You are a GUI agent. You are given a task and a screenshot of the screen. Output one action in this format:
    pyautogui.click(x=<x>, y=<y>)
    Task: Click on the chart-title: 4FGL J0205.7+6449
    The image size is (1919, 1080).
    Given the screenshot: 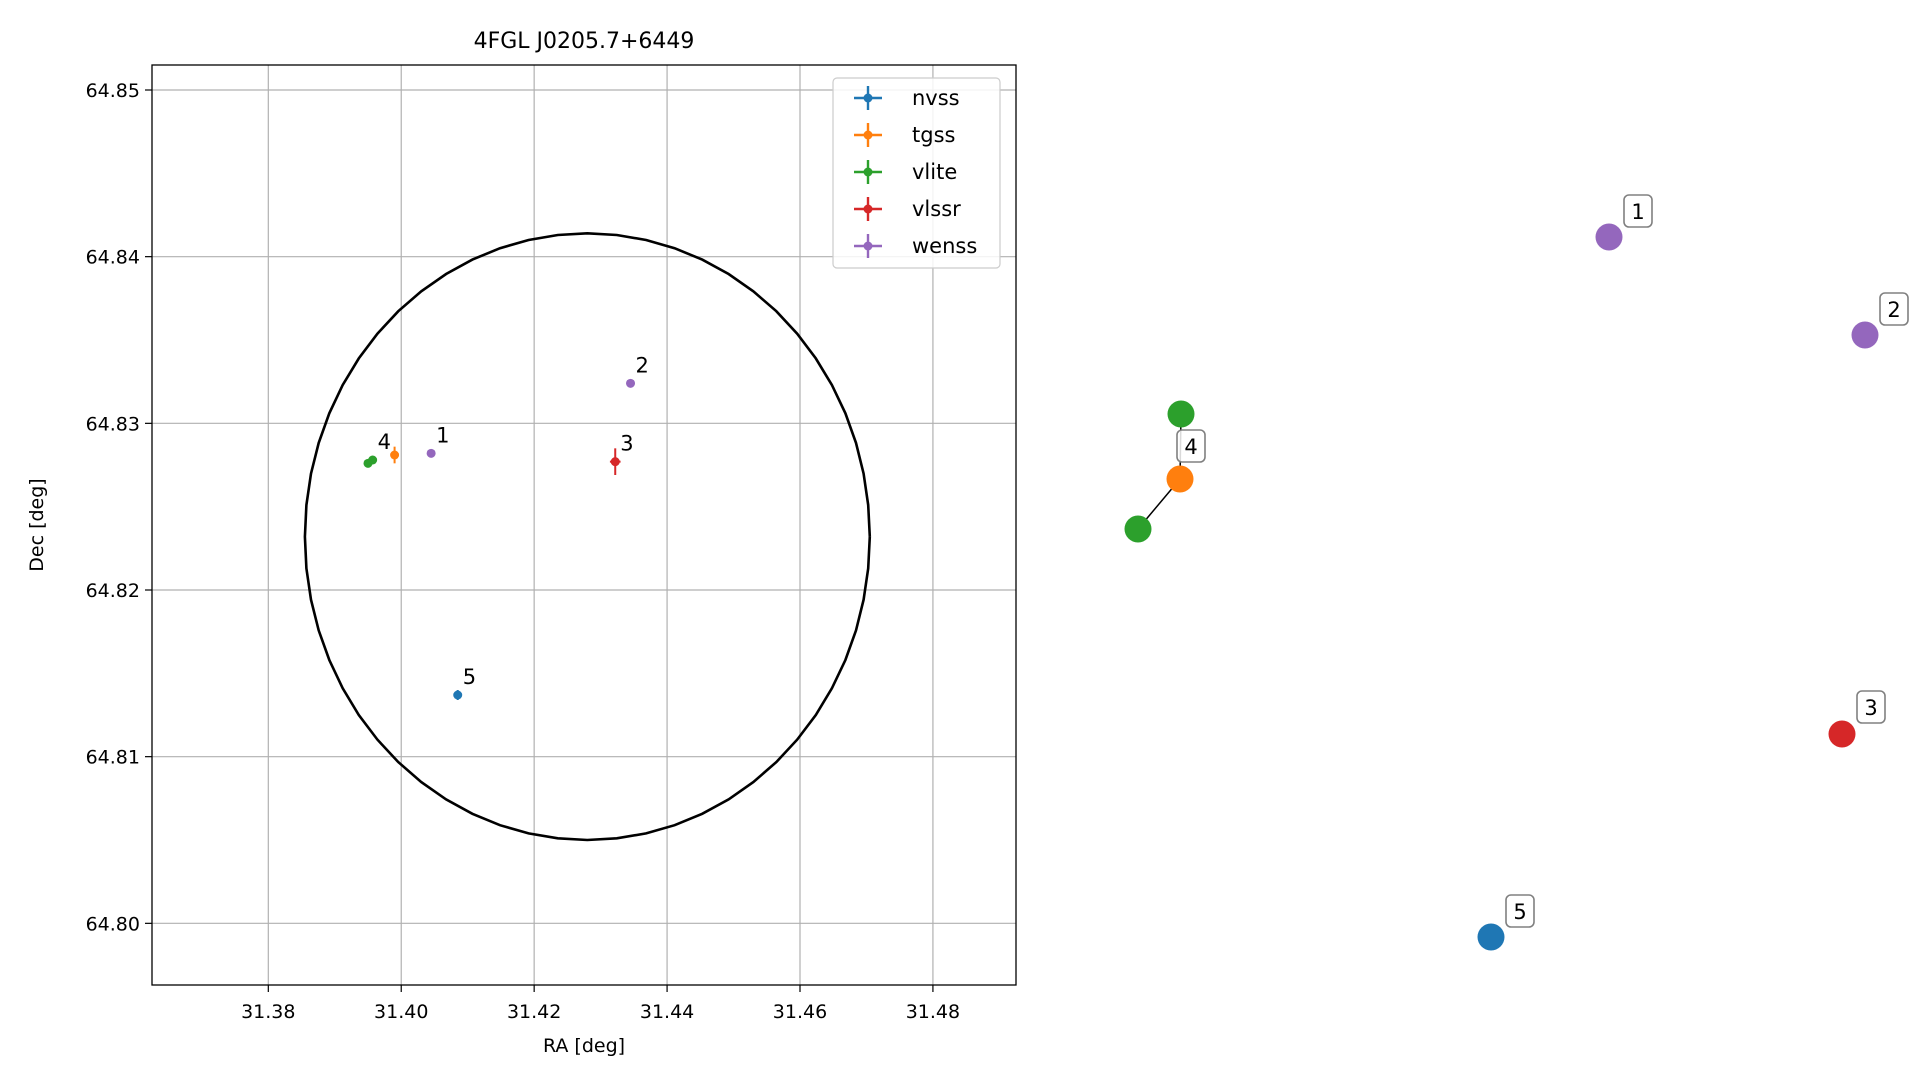 What is the action you would take?
    pyautogui.click(x=584, y=41)
    